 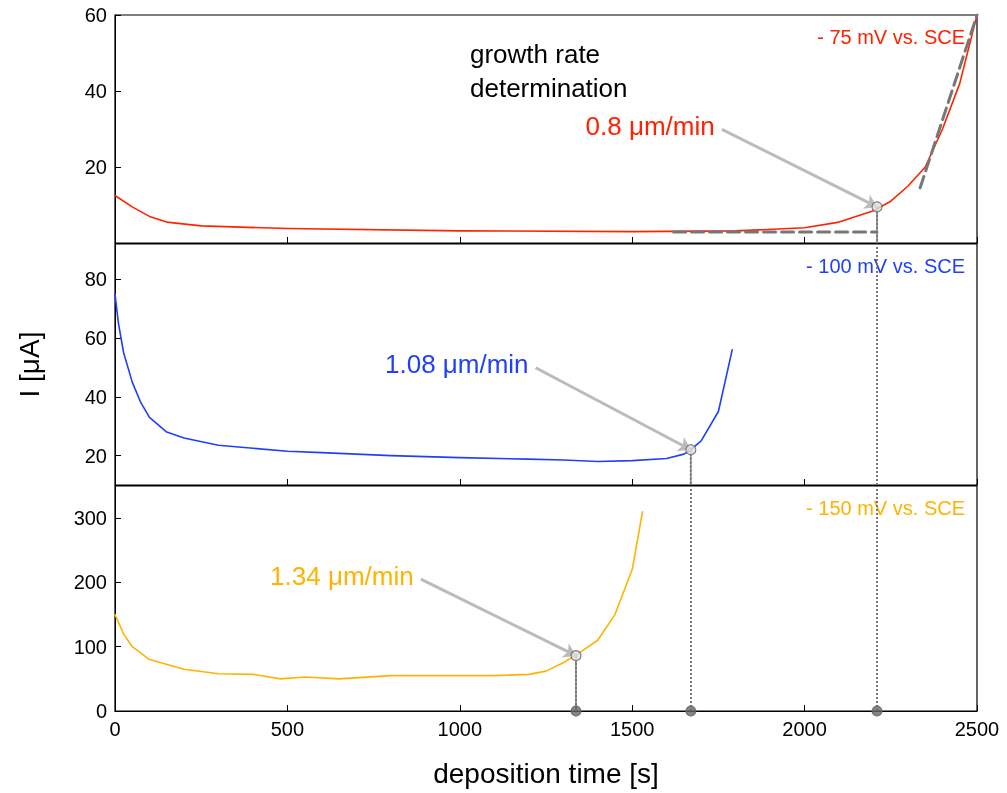 What do you see at coordinates (90, 582) in the screenshot?
I see `y-tick-label: 200` at bounding box center [90, 582].